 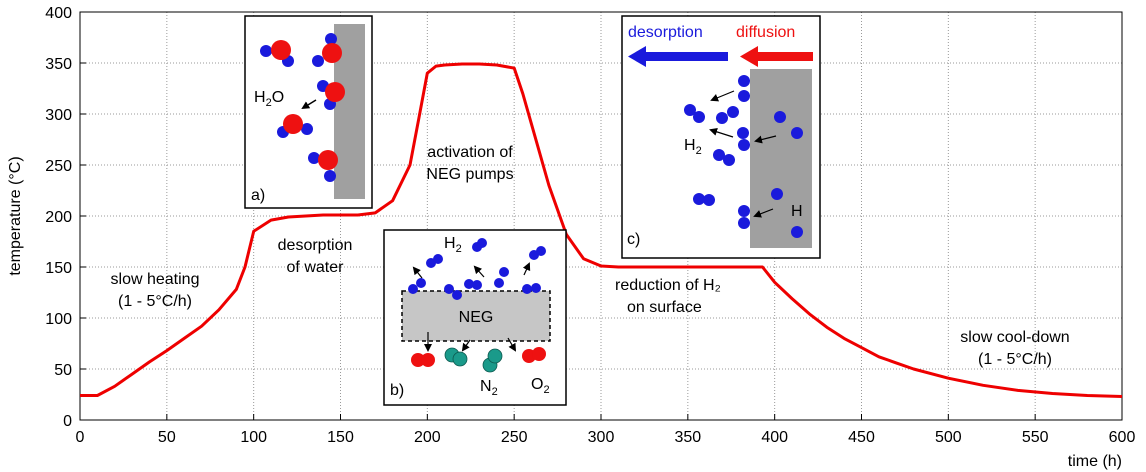 I want to click on oxygen-atom, so click(x=308, y=105).